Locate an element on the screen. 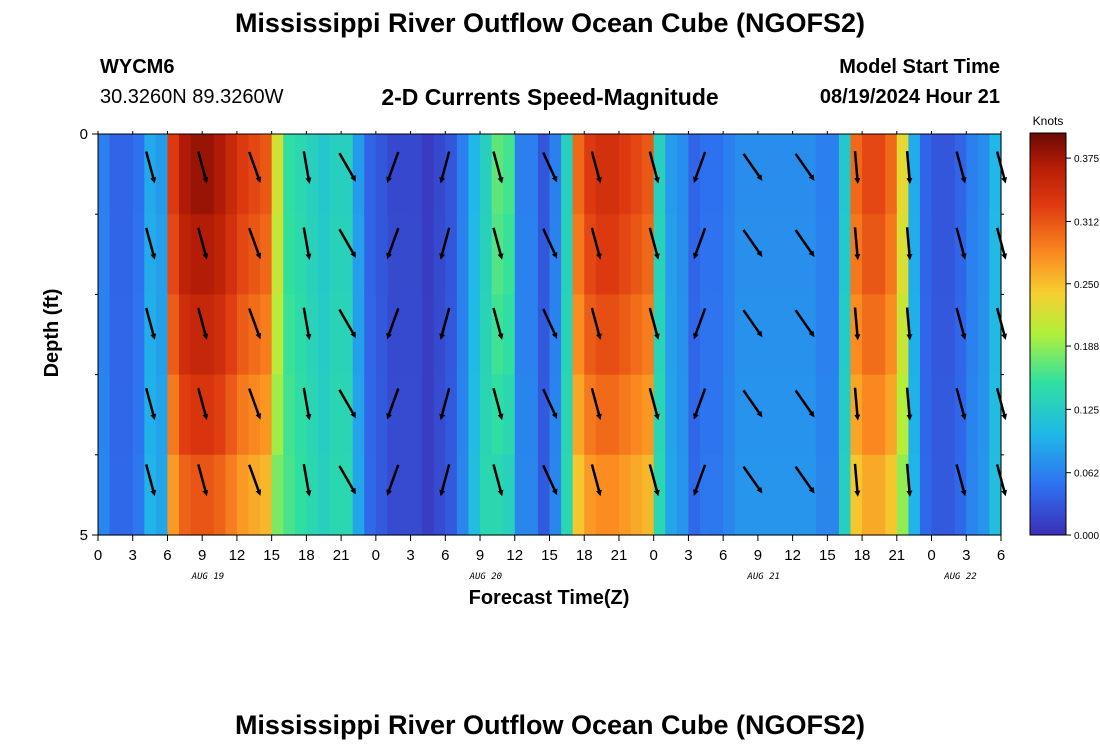 The height and width of the screenshot is (750, 1100). x-tick-label: 3 is located at coordinates (688, 555).